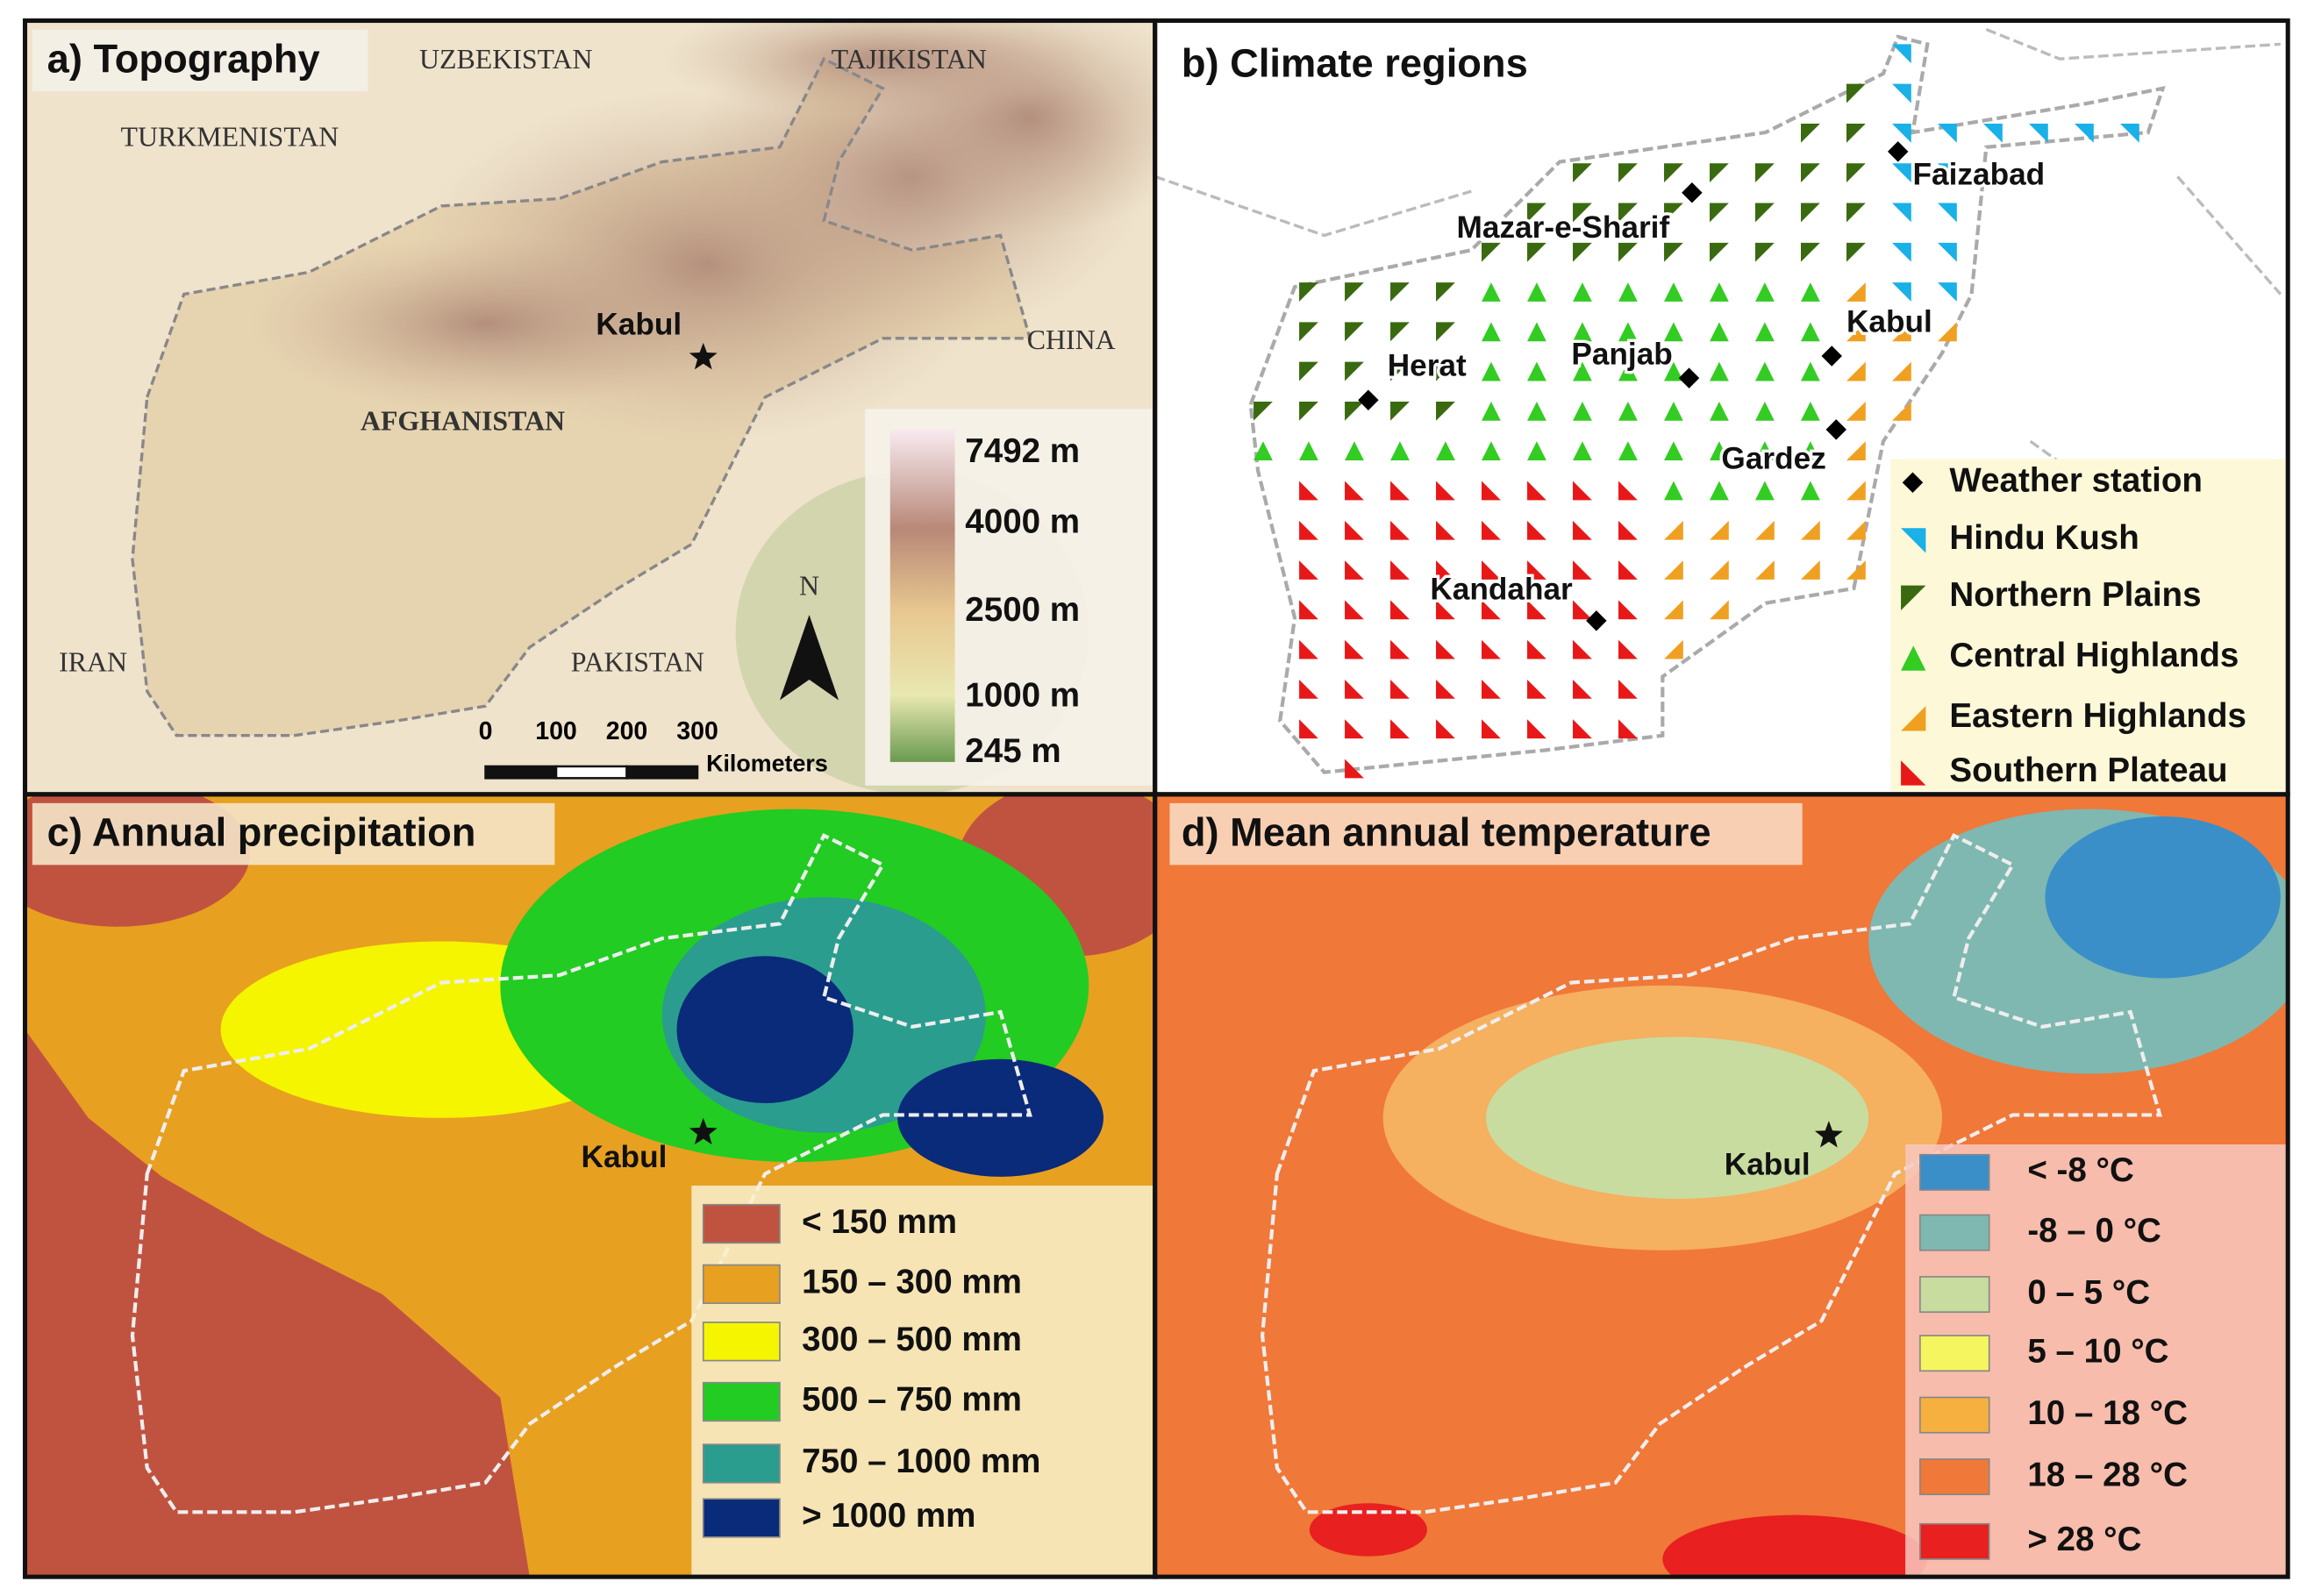 The image size is (2307, 1596). What do you see at coordinates (1447, 832) in the screenshot?
I see `panel-title: d) Mean annual temperature` at bounding box center [1447, 832].